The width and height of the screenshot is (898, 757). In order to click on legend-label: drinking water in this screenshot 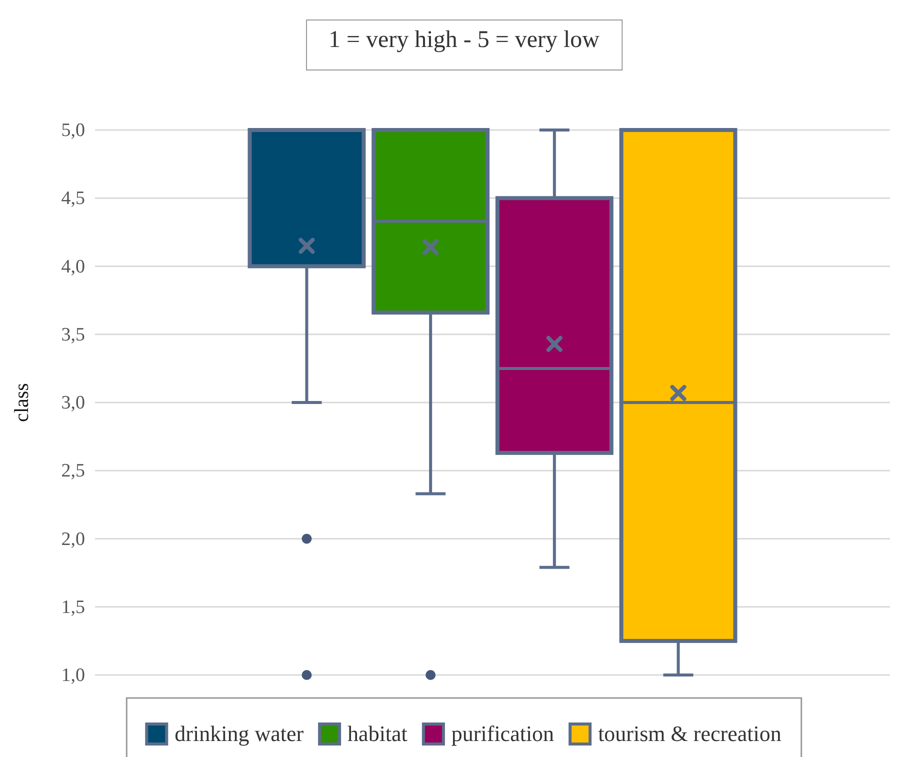, I will do `click(239, 733)`.